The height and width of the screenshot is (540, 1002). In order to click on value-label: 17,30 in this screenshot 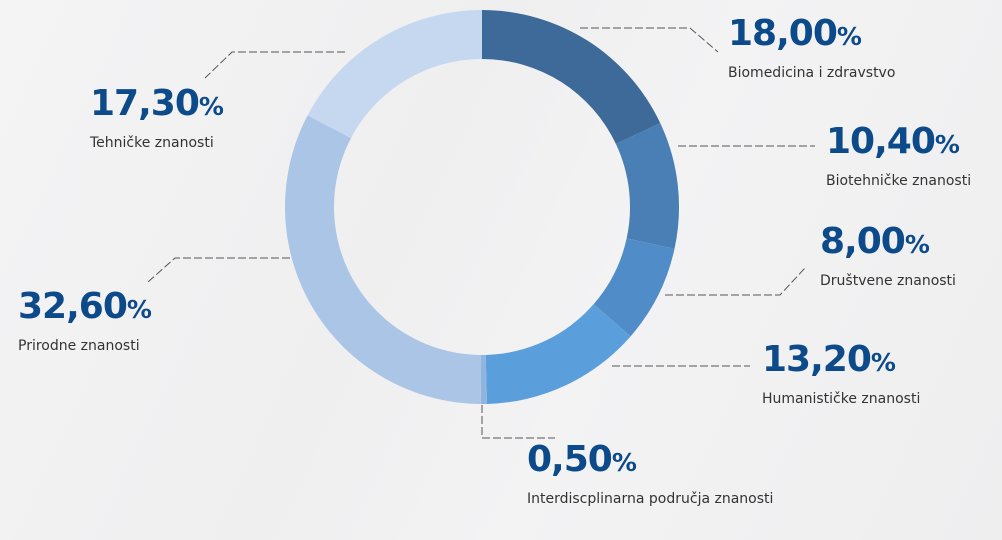, I will do `click(145, 103)`.